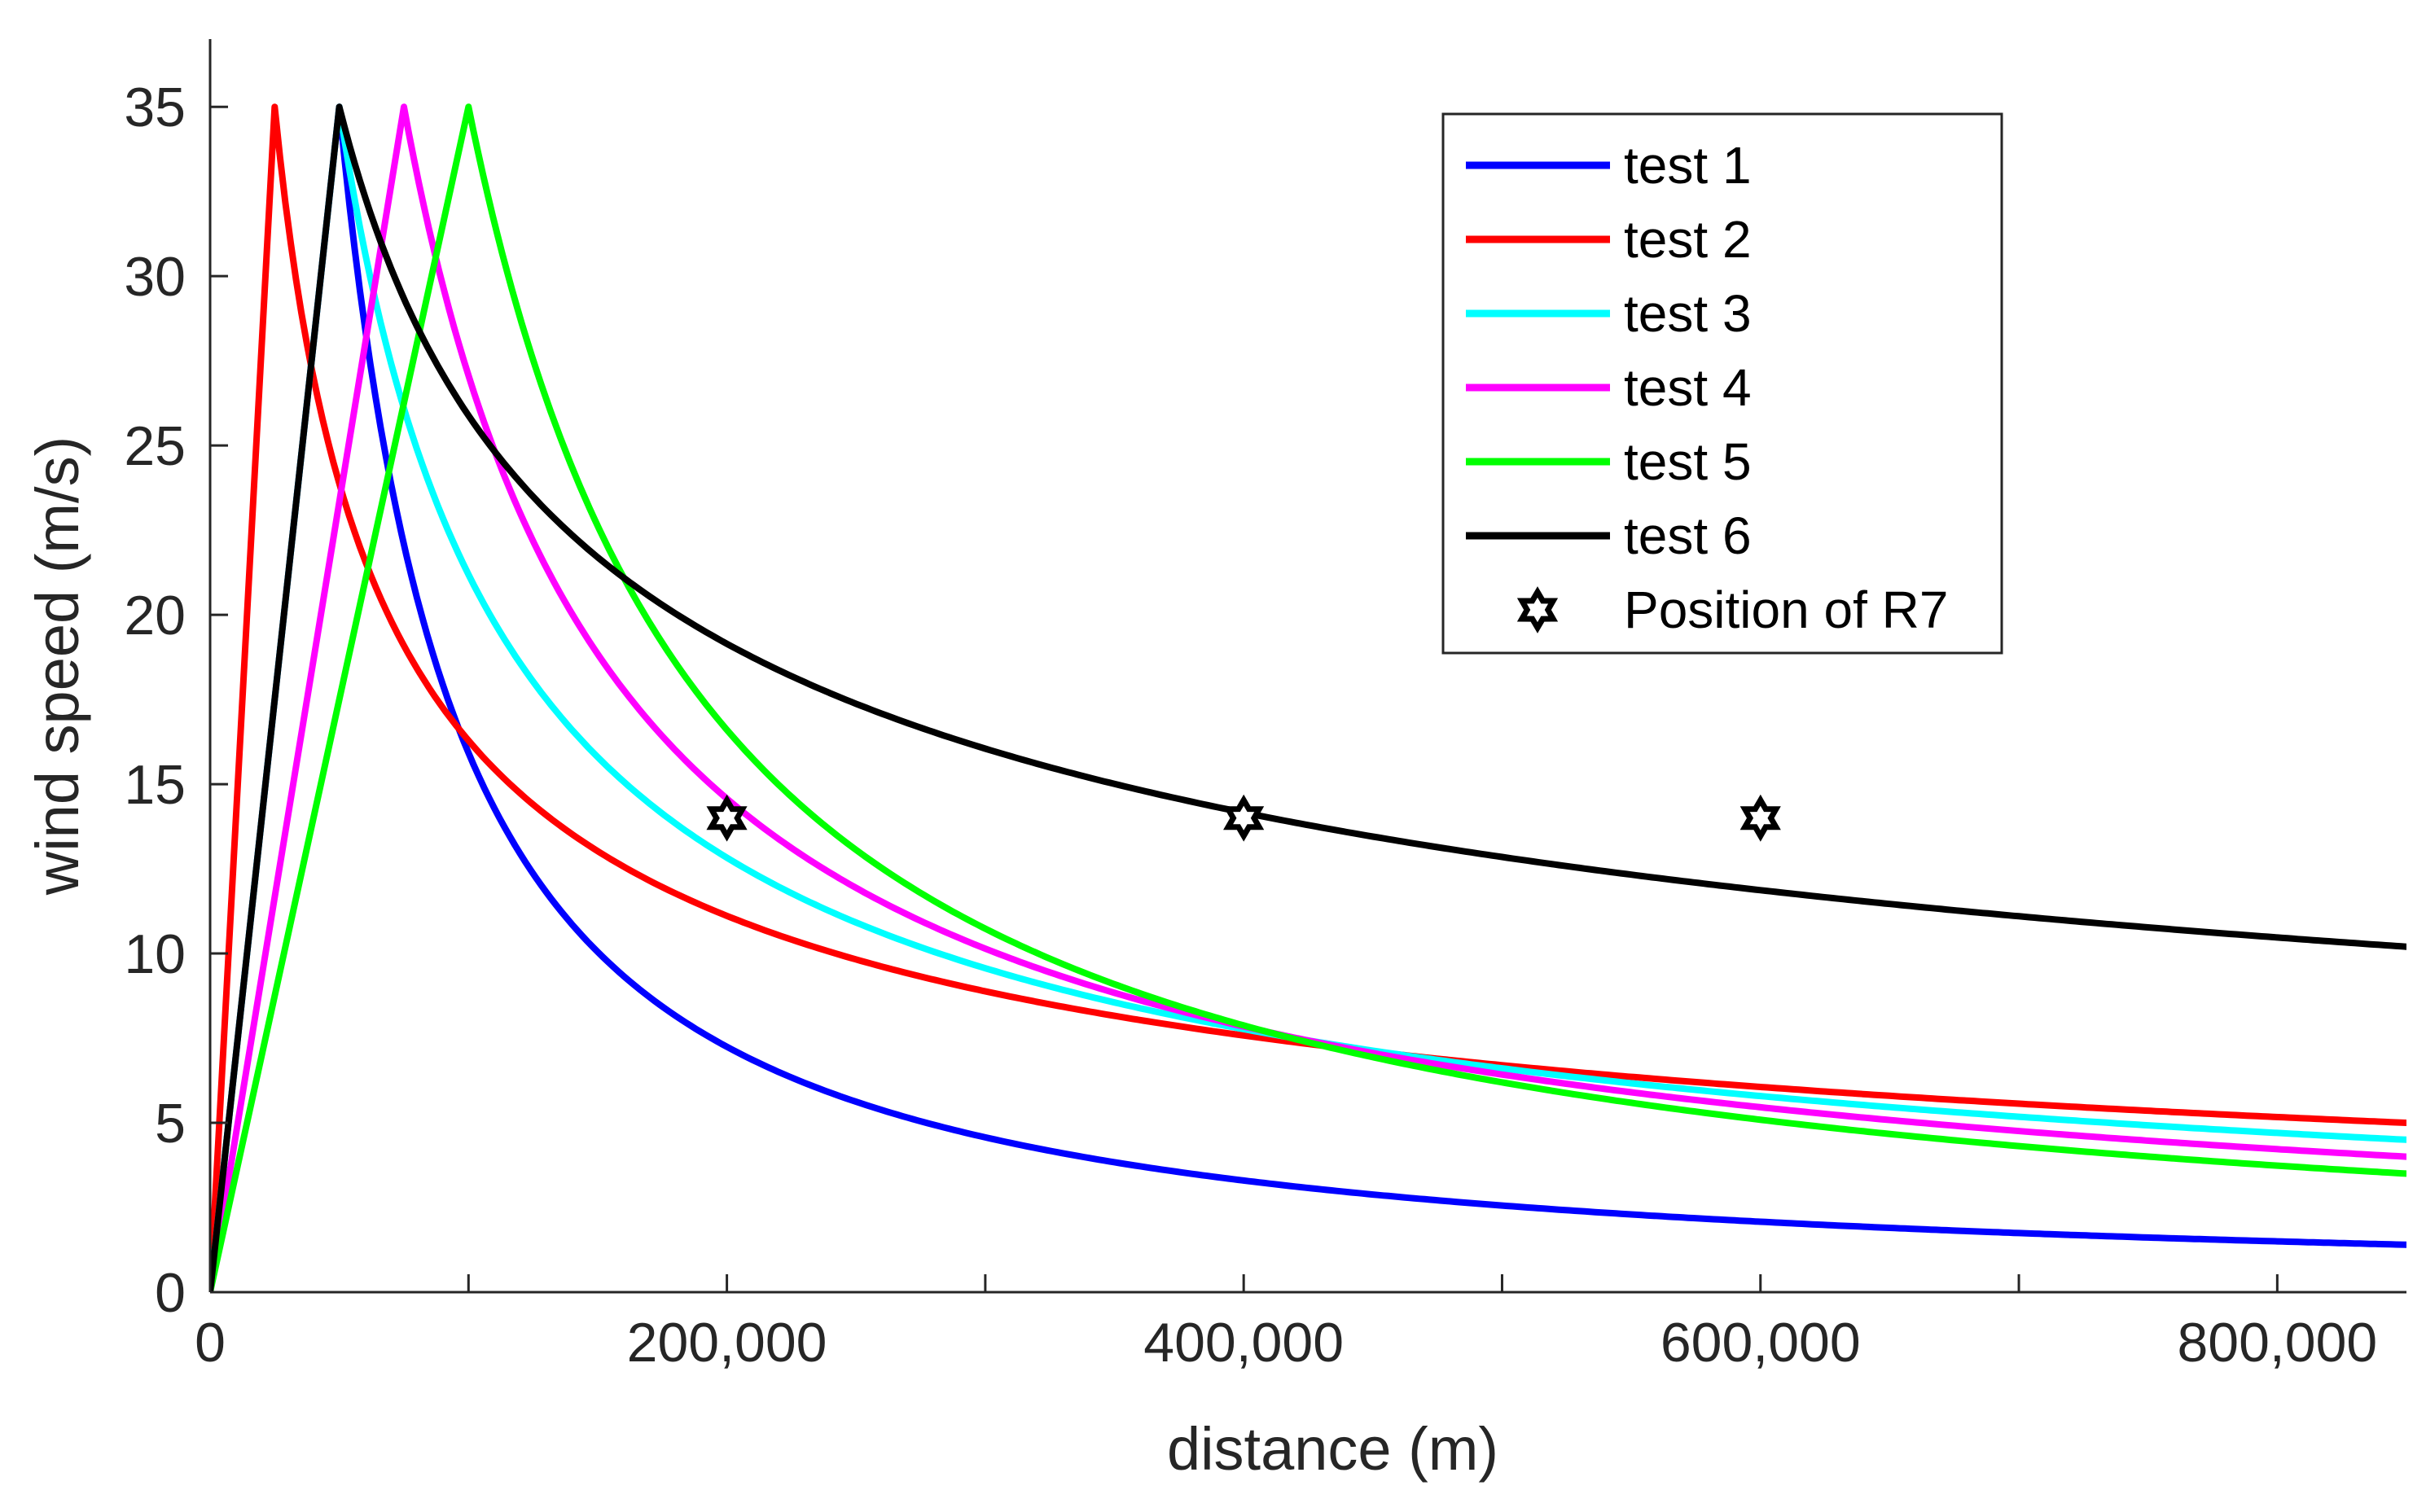  What do you see at coordinates (1688, 165) in the screenshot?
I see `legend-label-1: test 1` at bounding box center [1688, 165].